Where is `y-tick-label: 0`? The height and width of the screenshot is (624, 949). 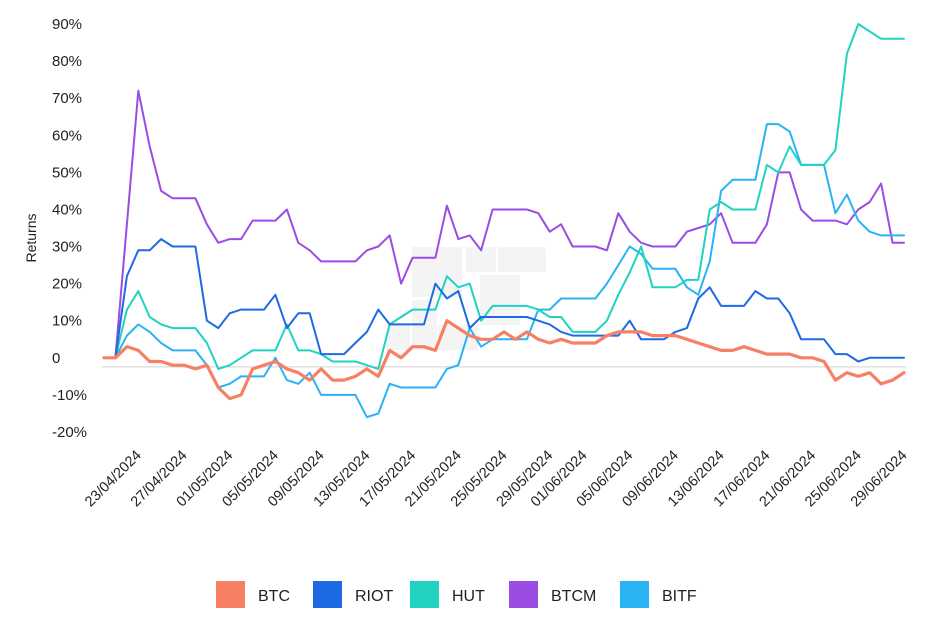
y-tick-label: 0 is located at coordinates (56, 358).